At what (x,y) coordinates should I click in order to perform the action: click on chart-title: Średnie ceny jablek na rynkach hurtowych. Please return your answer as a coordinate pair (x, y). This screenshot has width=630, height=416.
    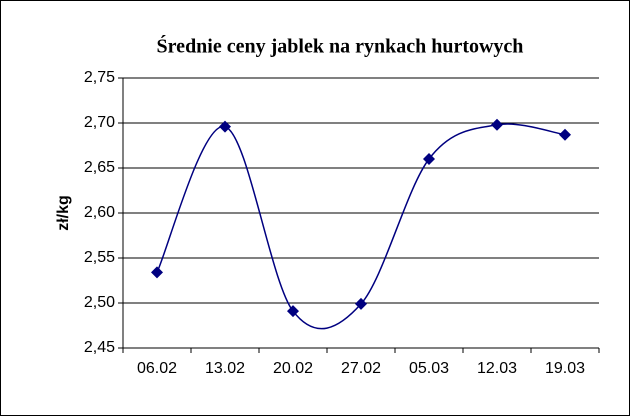
    Looking at the image, I should click on (340, 46).